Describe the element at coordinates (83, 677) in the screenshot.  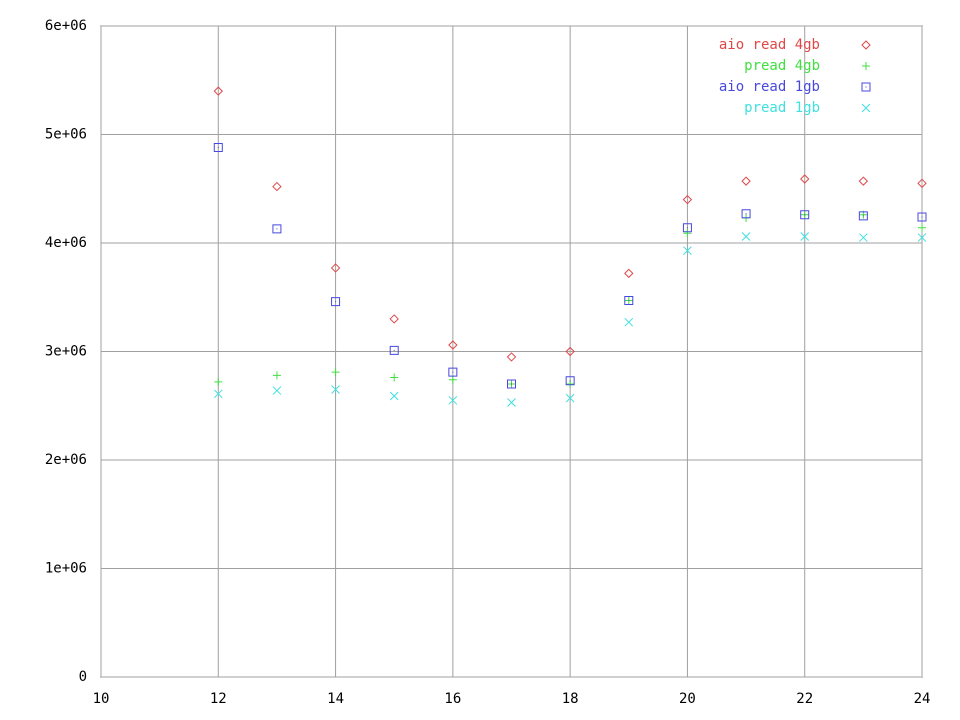
I see `y-tick-label: 0` at that location.